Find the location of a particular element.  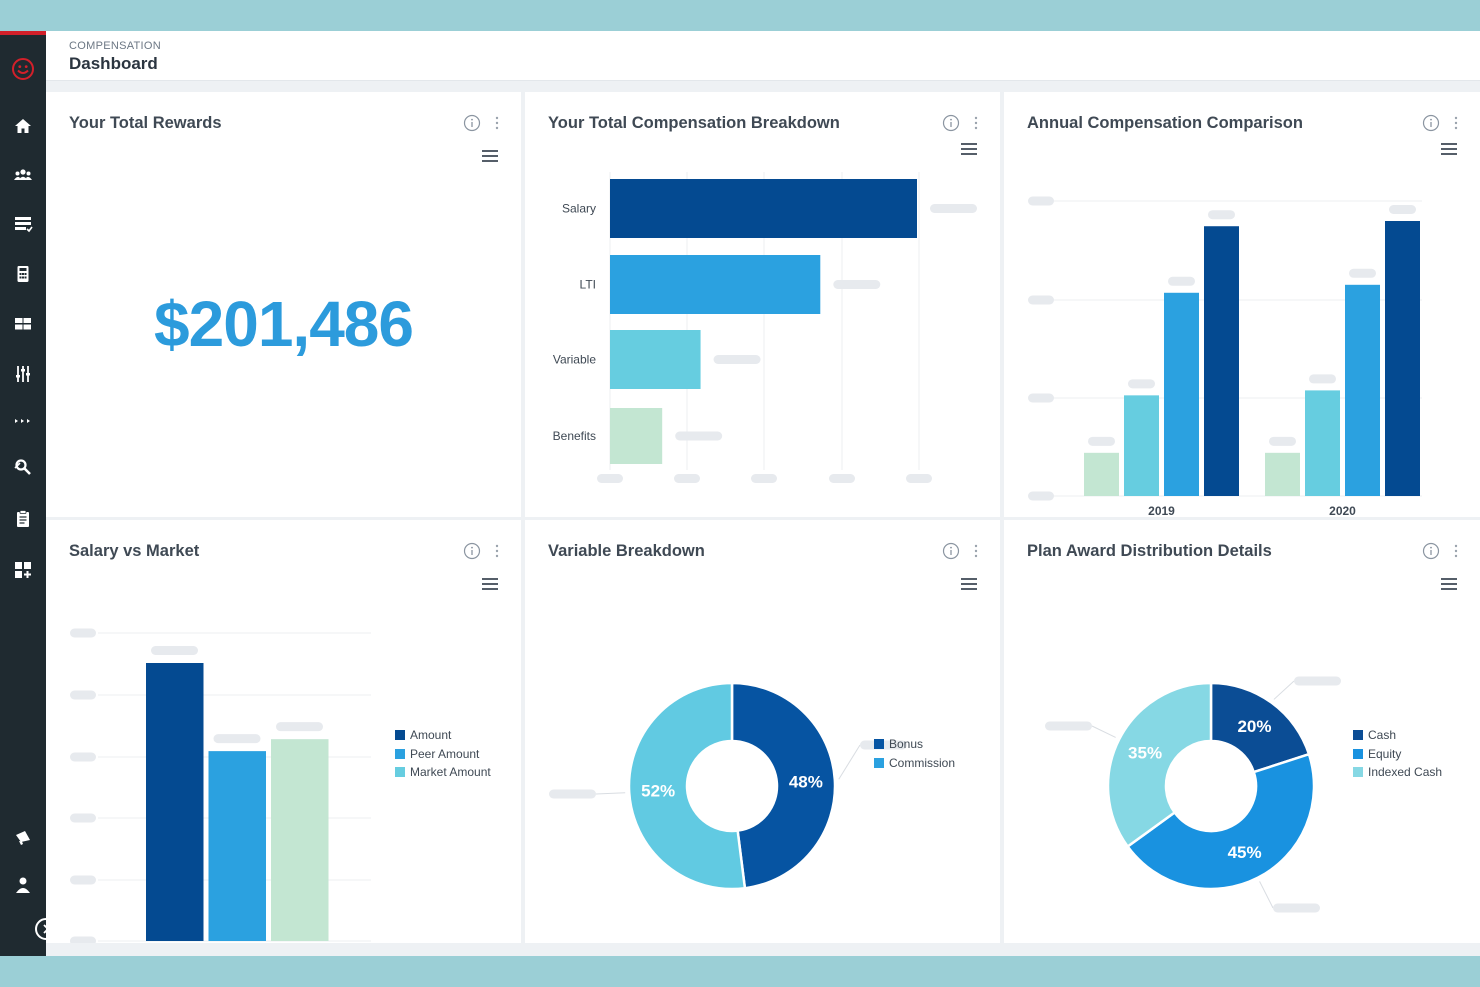

legend-item: Indexed Cash is located at coordinates (1397, 772).